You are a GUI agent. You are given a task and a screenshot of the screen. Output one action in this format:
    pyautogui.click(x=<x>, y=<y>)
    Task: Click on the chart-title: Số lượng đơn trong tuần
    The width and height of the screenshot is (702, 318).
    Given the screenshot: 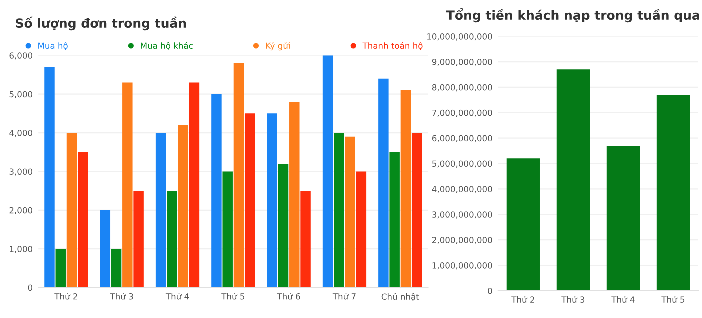 What is the action you would take?
    pyautogui.click(x=101, y=23)
    